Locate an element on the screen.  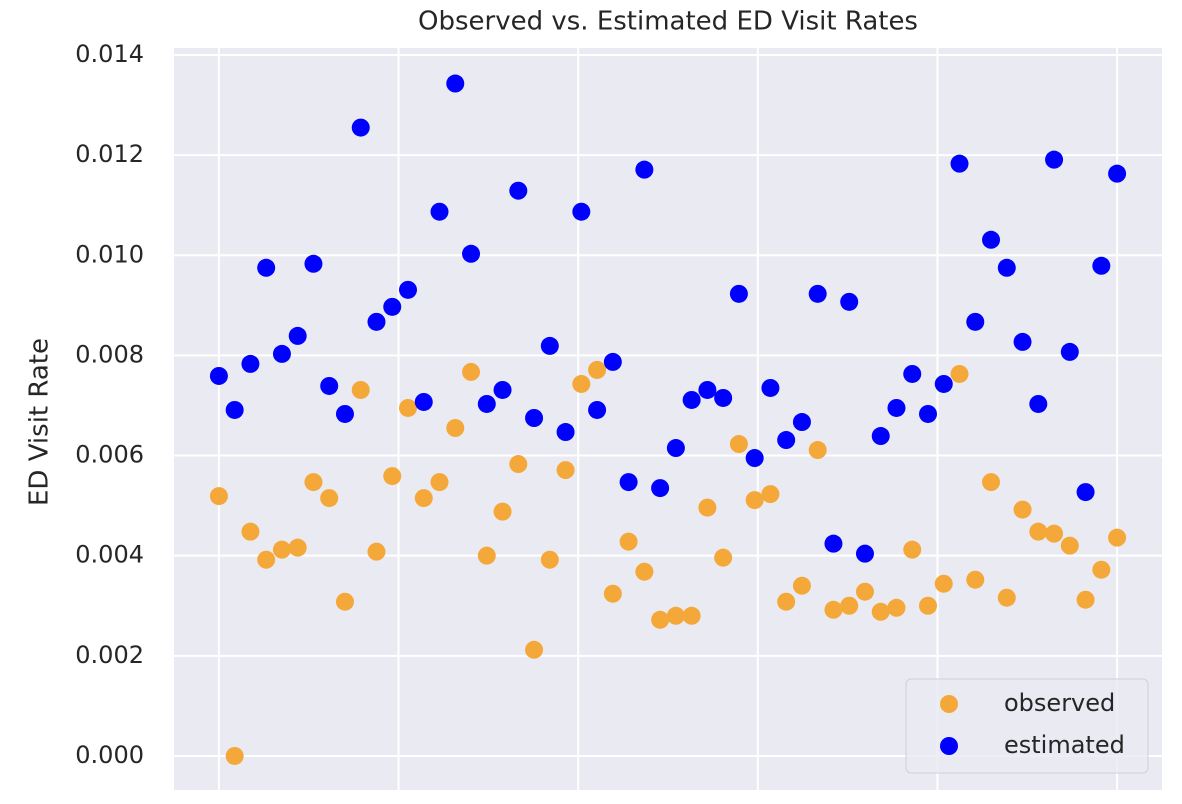
legend-label: observed is located at coordinates (1059, 703).